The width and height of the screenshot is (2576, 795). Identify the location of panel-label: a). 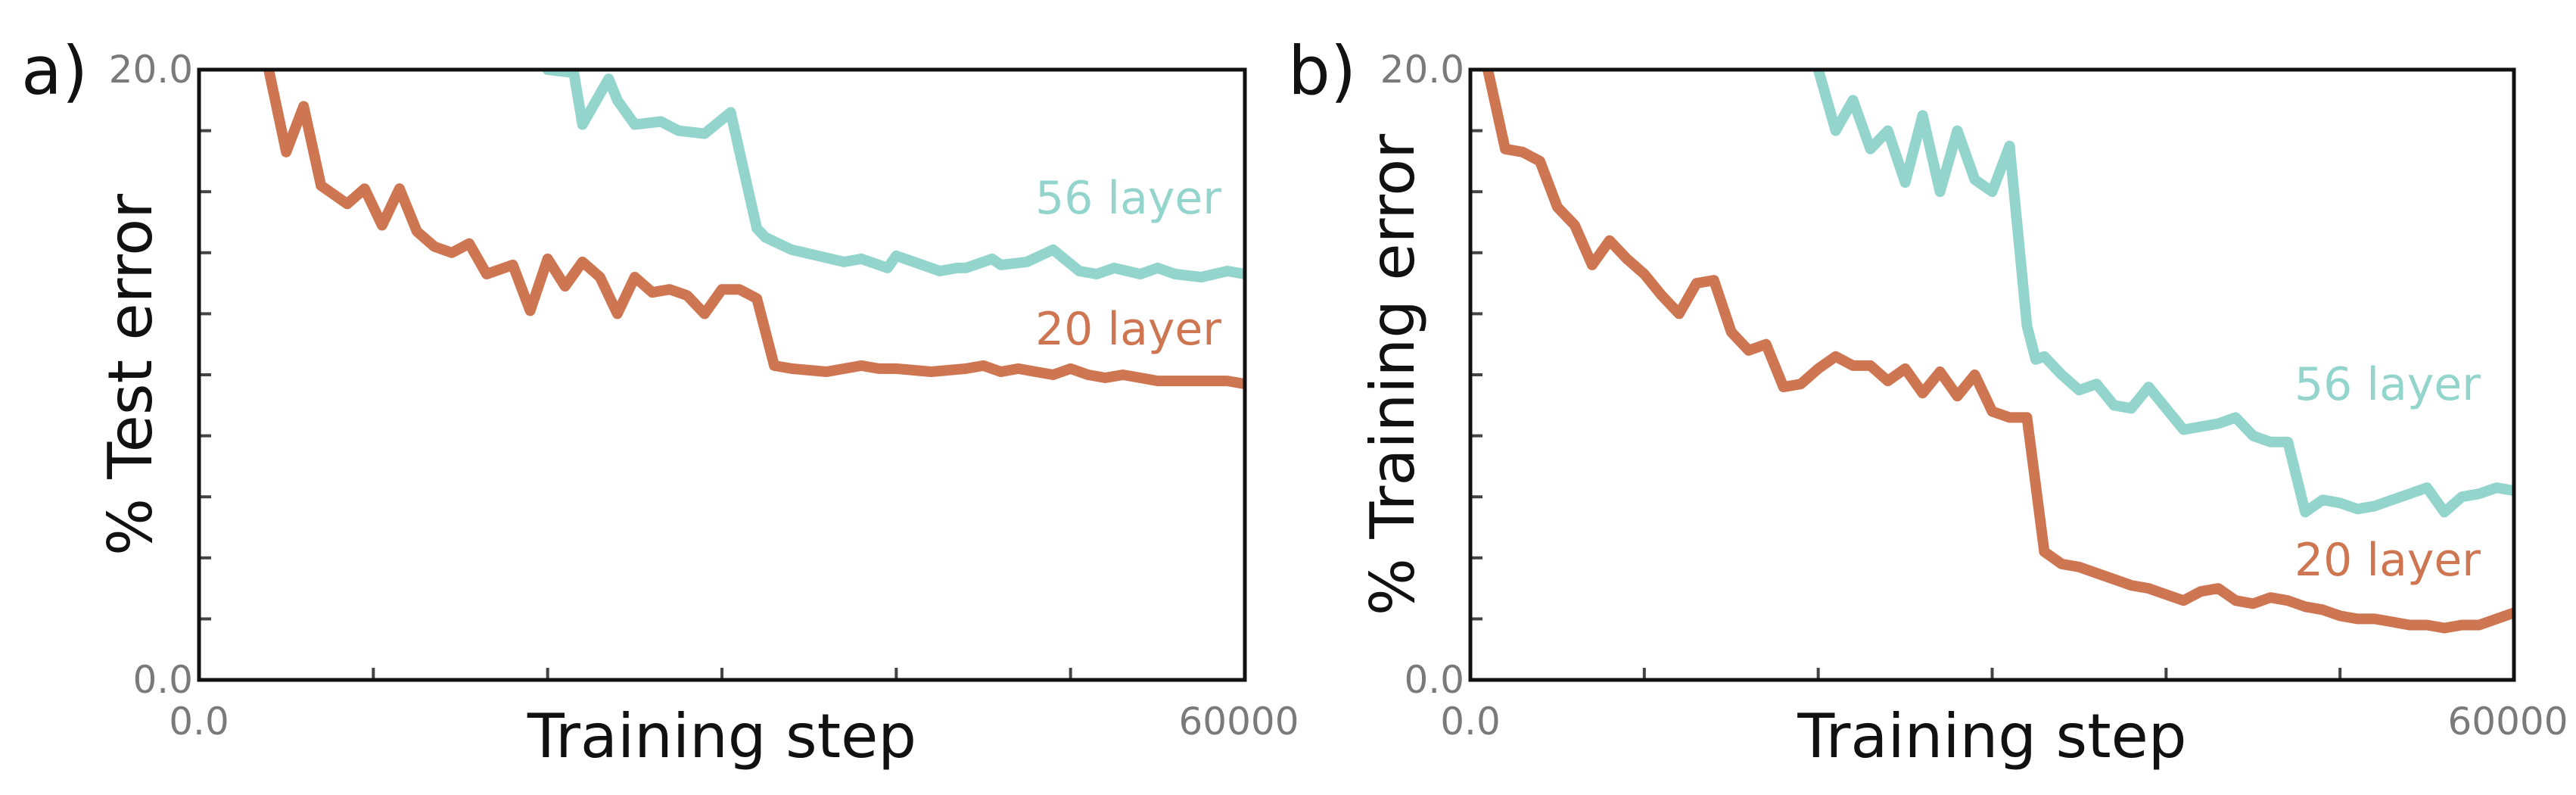
(54, 71).